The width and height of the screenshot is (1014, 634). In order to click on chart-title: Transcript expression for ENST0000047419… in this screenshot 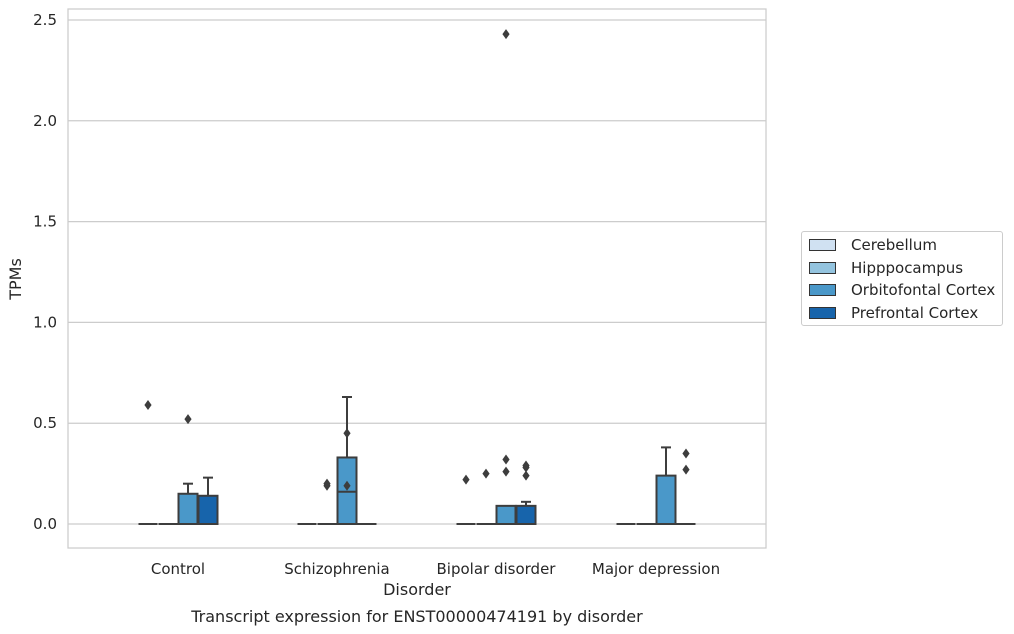, I will do `click(416, 616)`.